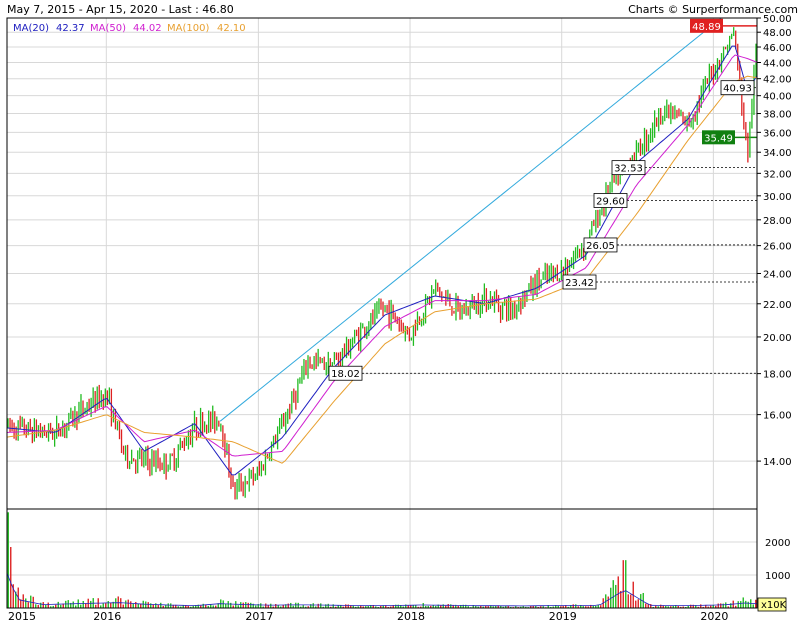  I want to click on price-tick-label: 22.00, so click(777, 305).